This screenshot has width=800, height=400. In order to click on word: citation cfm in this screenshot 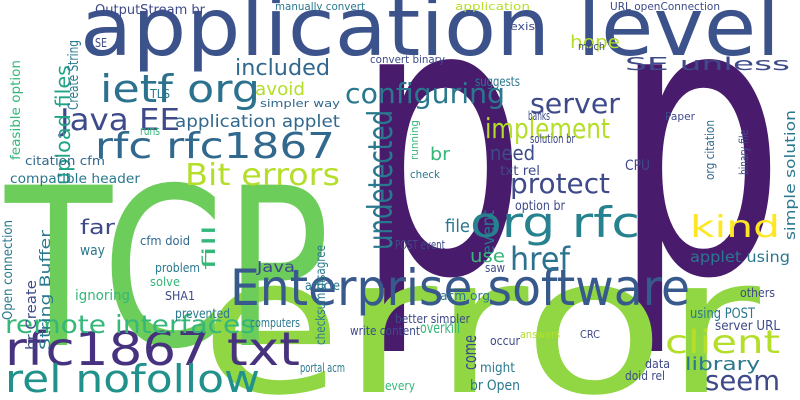, I will do `click(65, 161)`.